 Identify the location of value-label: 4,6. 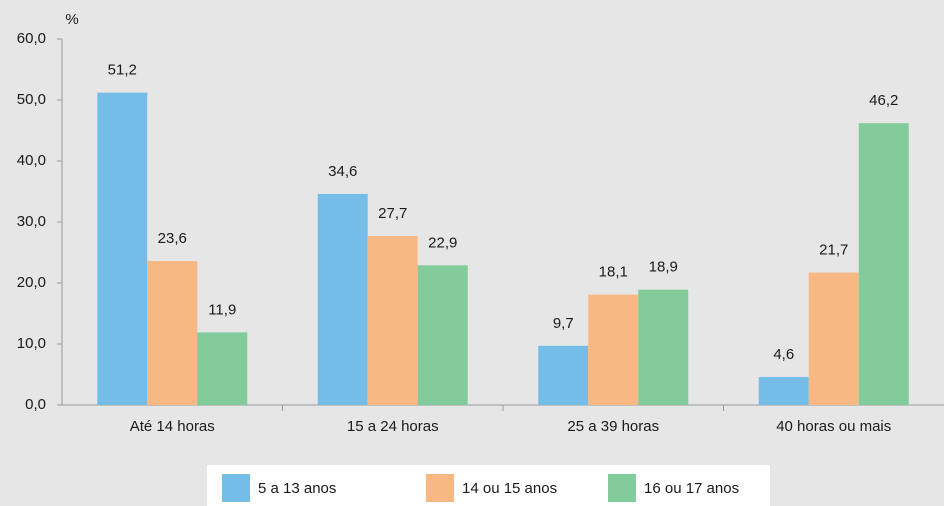
(783, 354).